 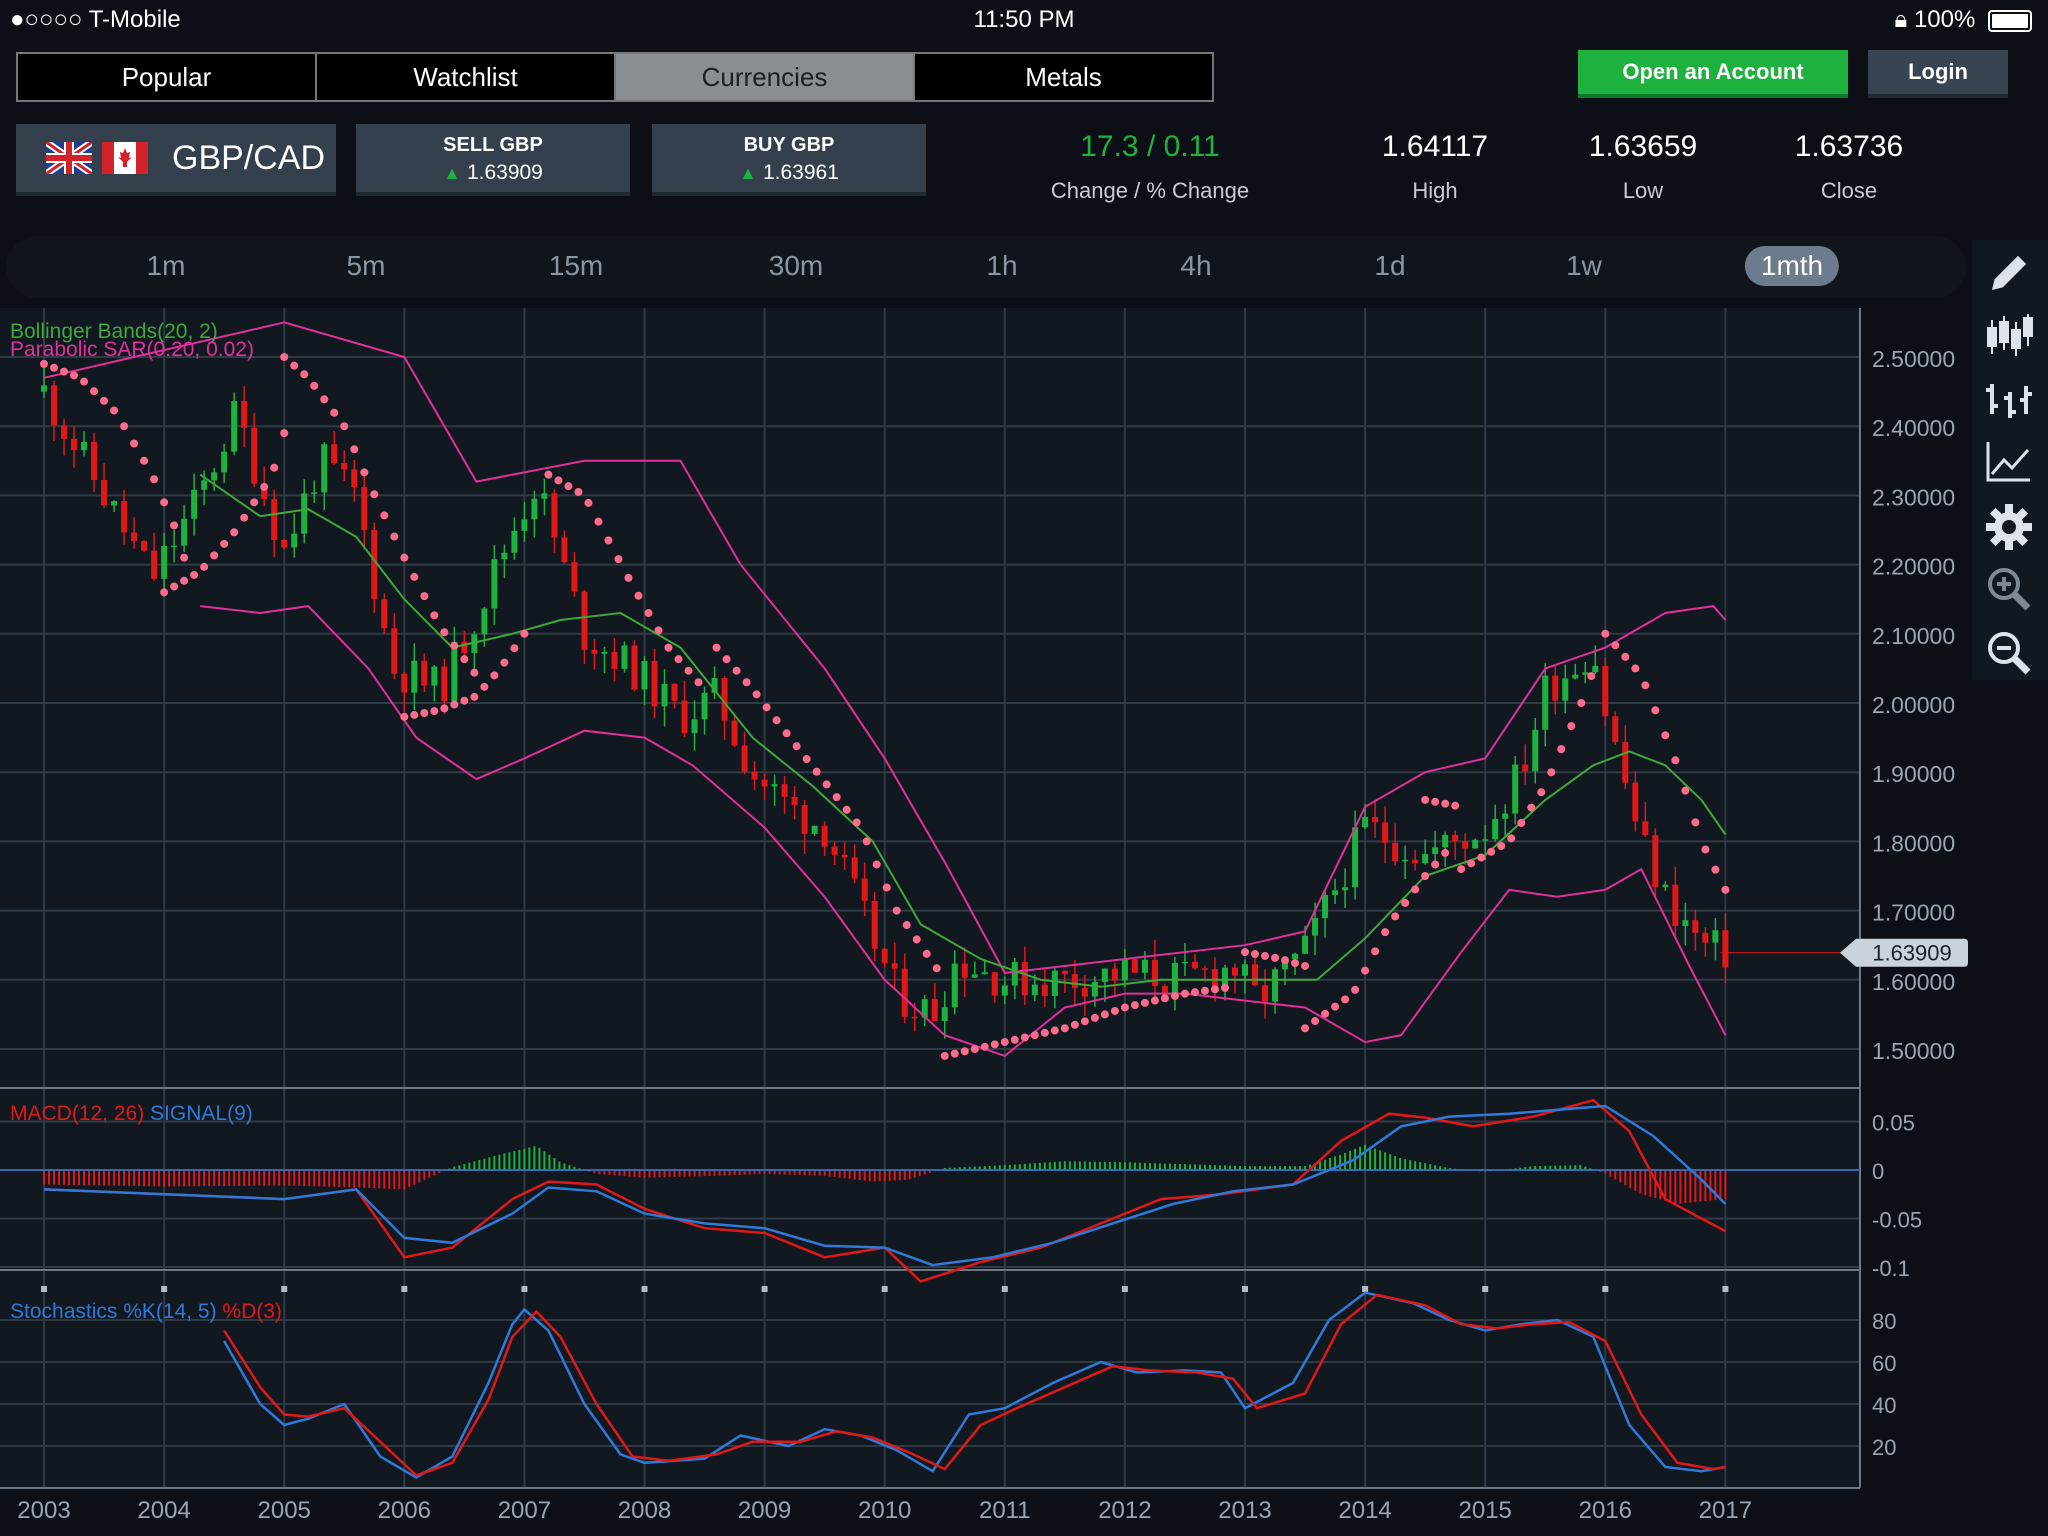 I want to click on y-tick-label: 0.05, so click(x=1893, y=1123).